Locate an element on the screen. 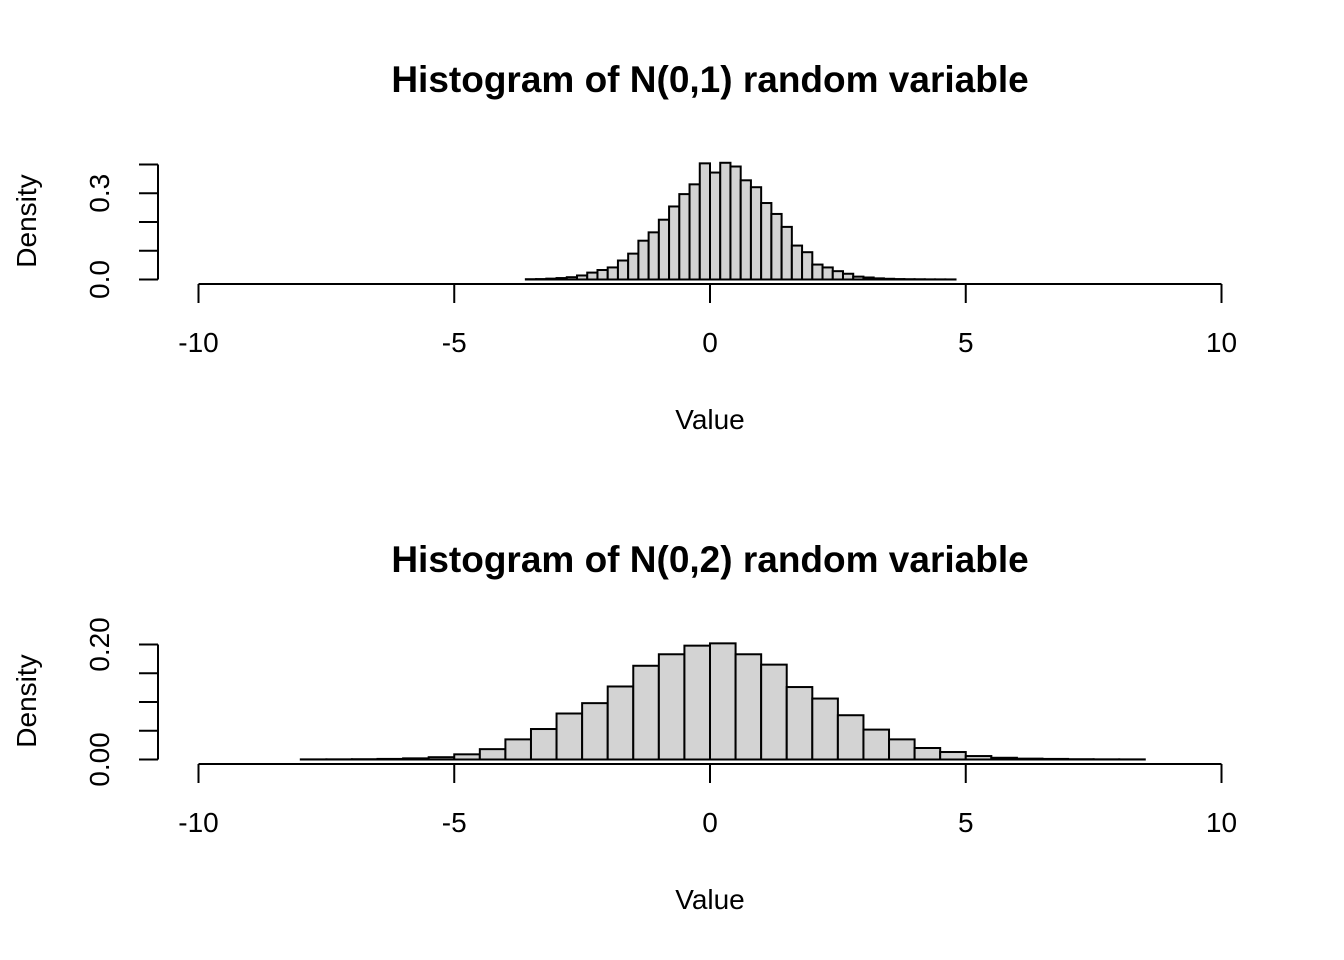 Image resolution: width=1344 pixels, height=960 pixels. y-axis: 0.00 0.20 is located at coordinates (121, 702).